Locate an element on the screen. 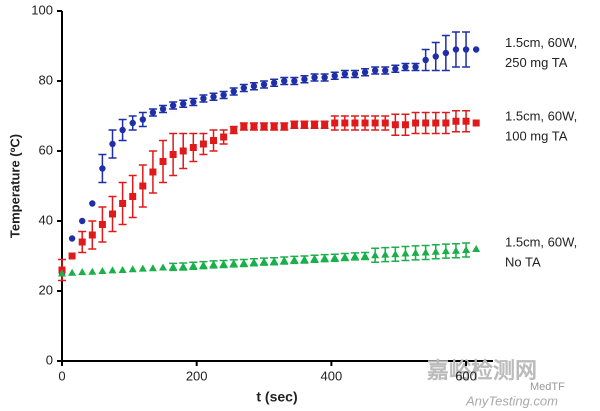 The height and width of the screenshot is (411, 600). x-tick-label: 400 is located at coordinates (332, 375).